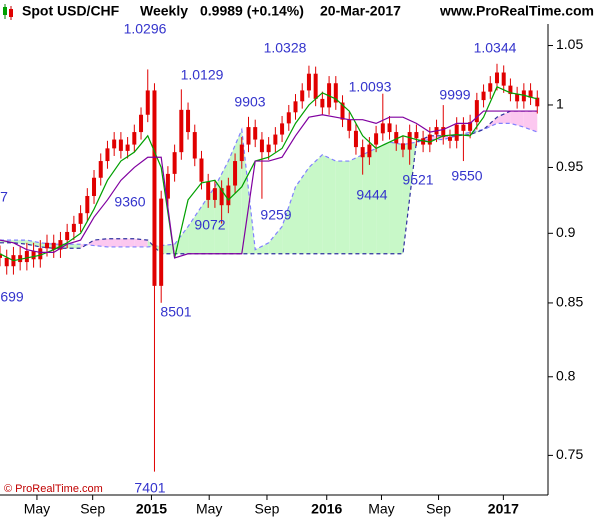 The width and height of the screenshot is (600, 519). Describe the element at coordinates (275, 215) in the screenshot. I see `annotation: 9259` at that location.